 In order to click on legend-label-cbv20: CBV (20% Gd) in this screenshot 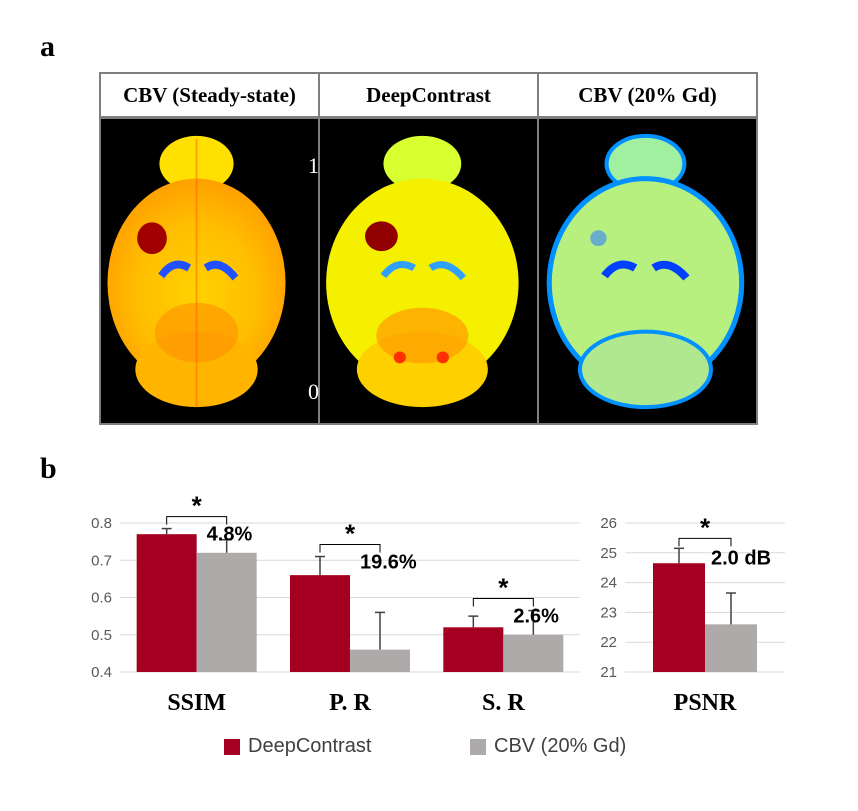, I will do `click(560, 746)`.